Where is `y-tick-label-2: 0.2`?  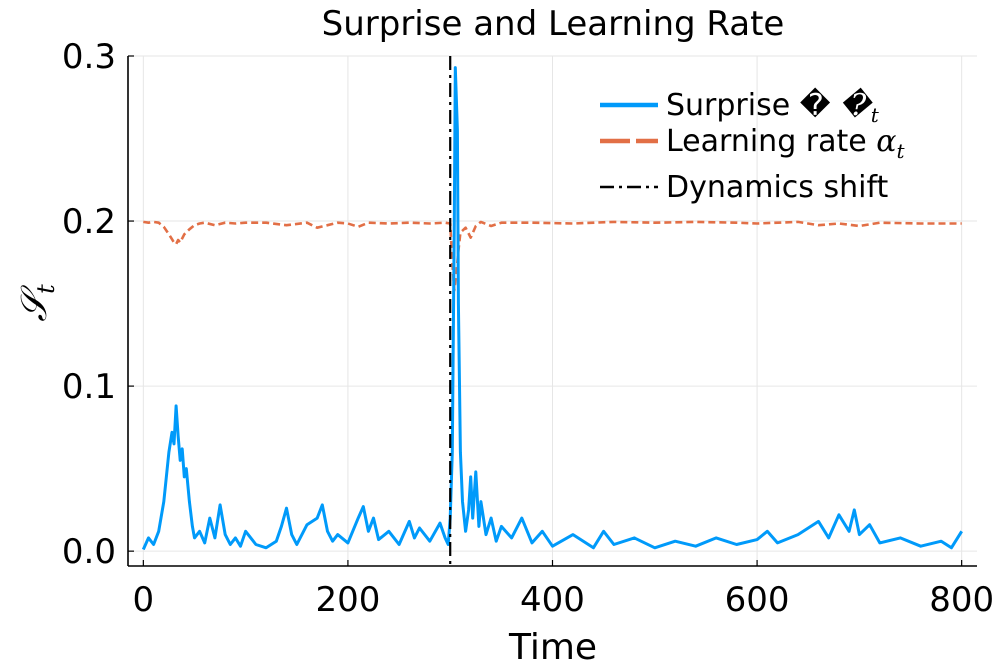 y-tick-label-2: 0.2 is located at coordinates (89, 222).